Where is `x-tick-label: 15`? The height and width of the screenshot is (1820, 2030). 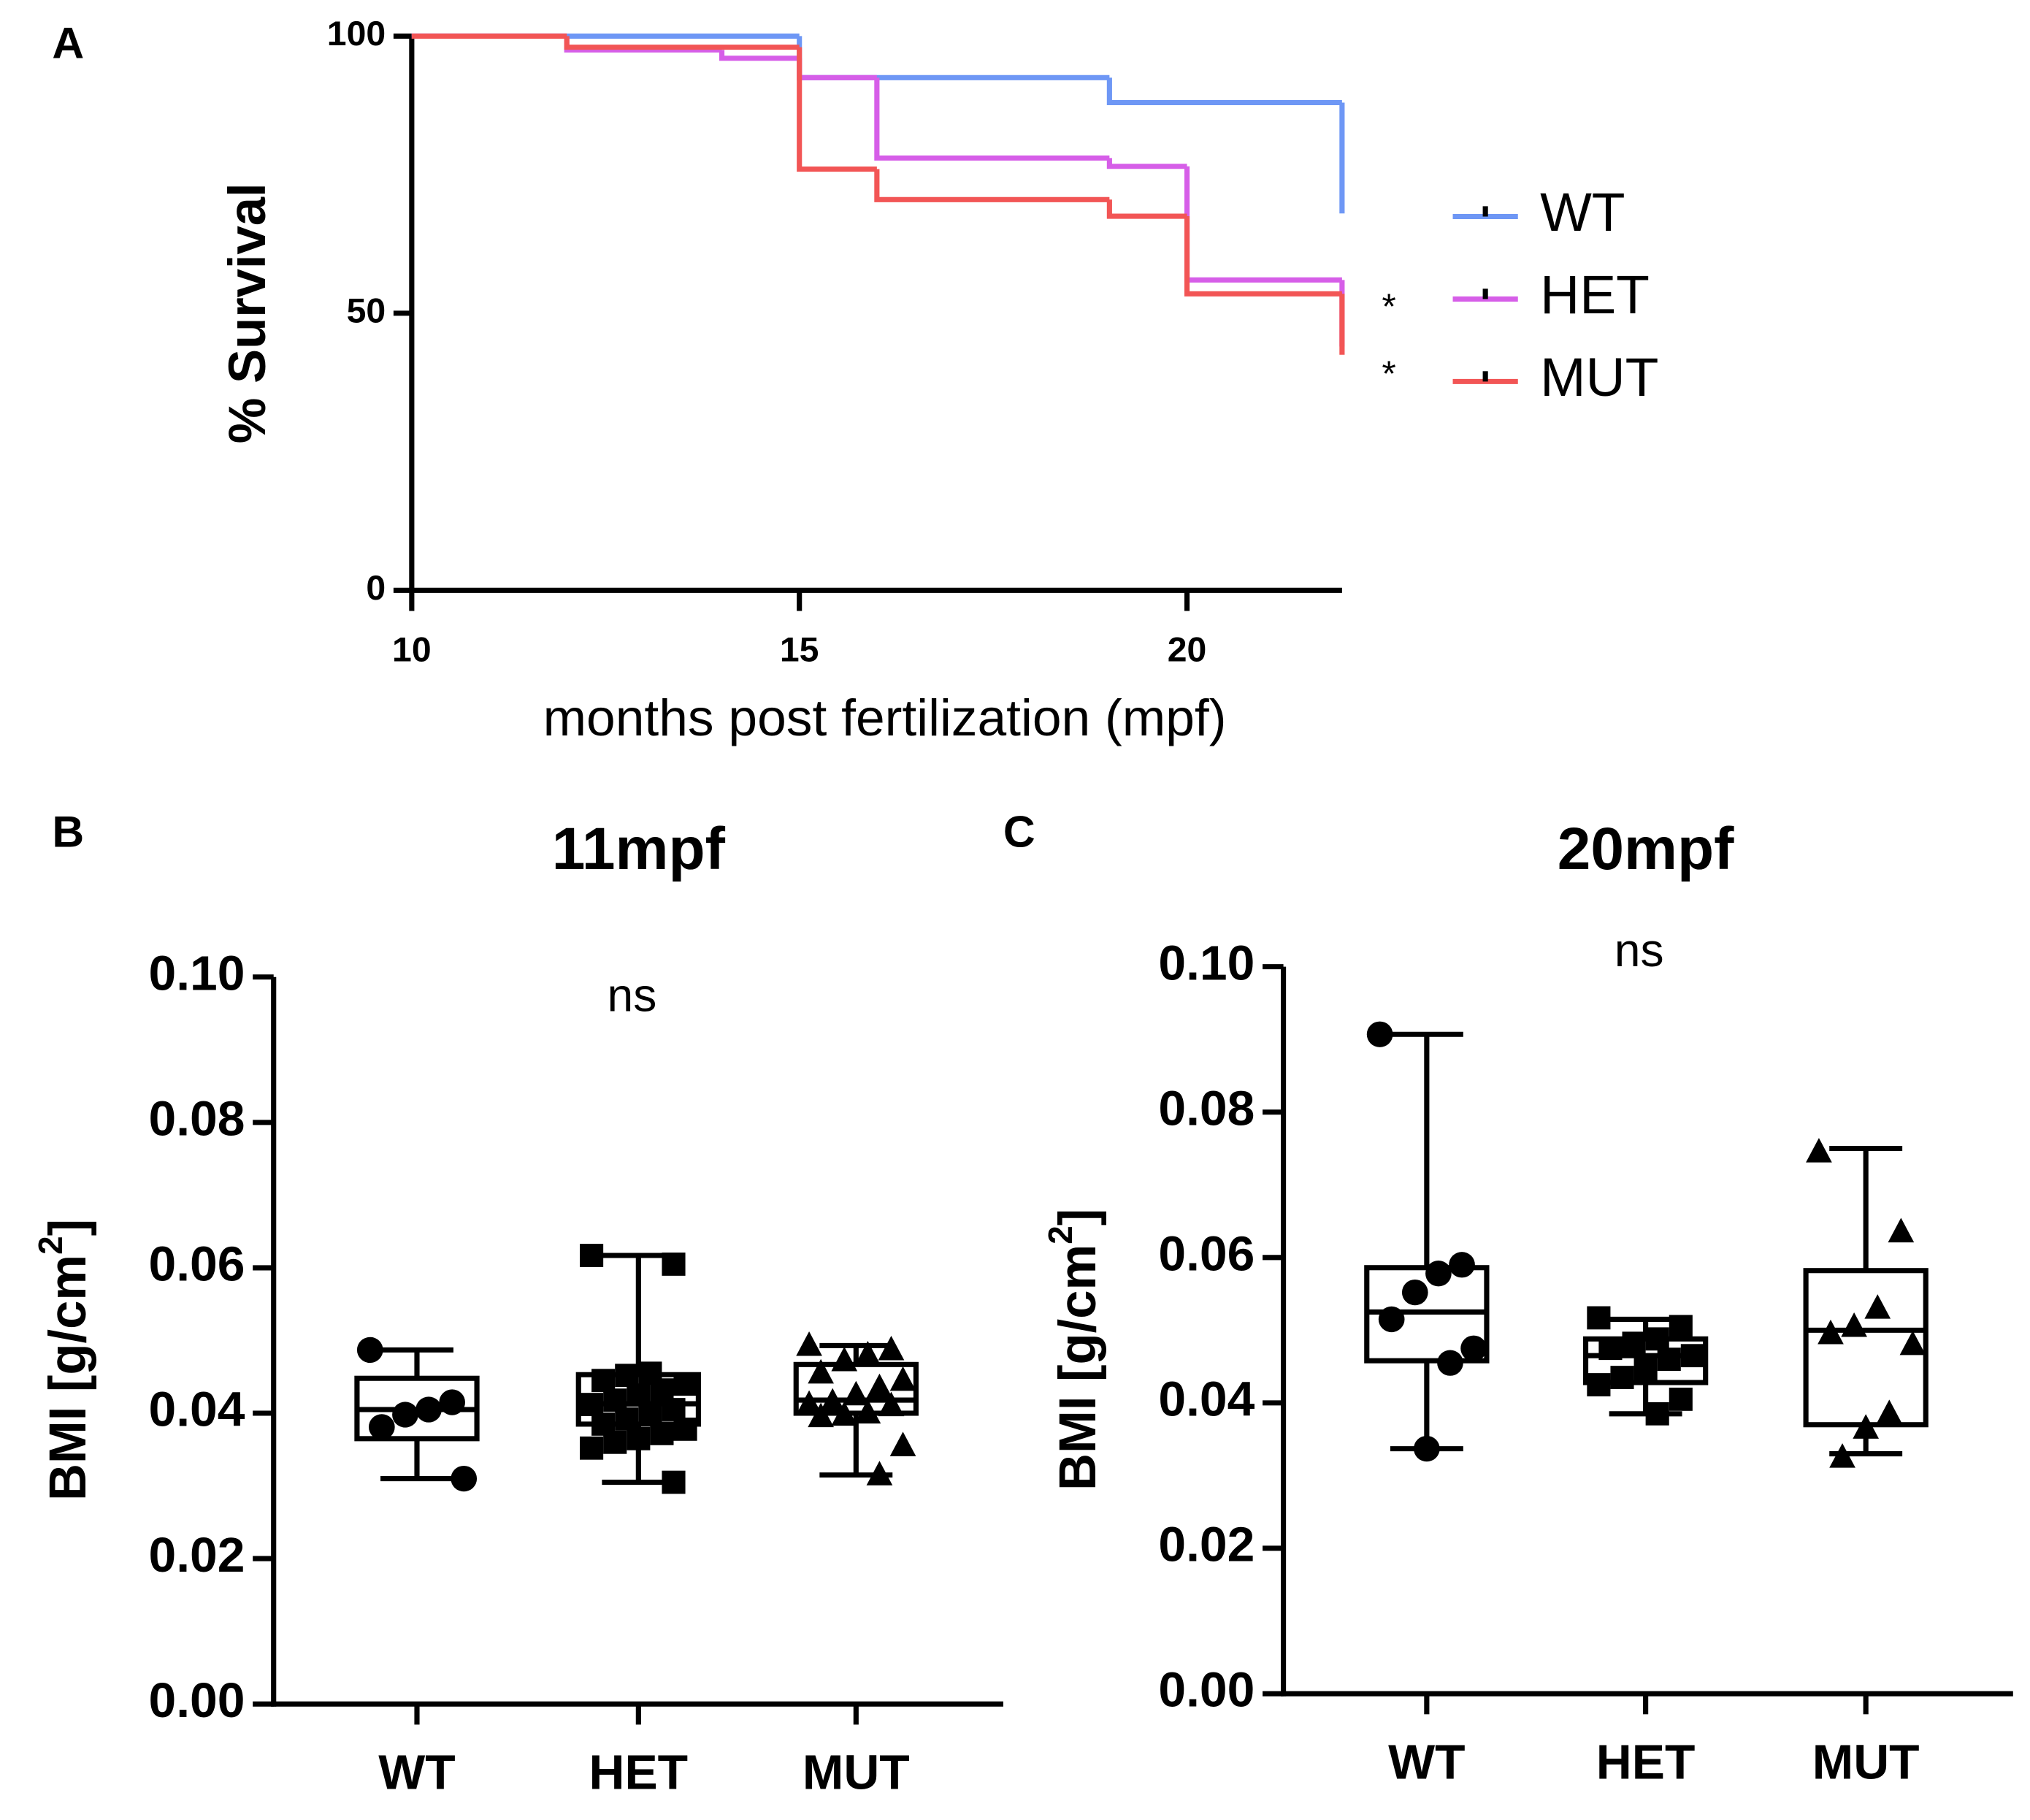 x-tick-label: 15 is located at coordinates (800, 650).